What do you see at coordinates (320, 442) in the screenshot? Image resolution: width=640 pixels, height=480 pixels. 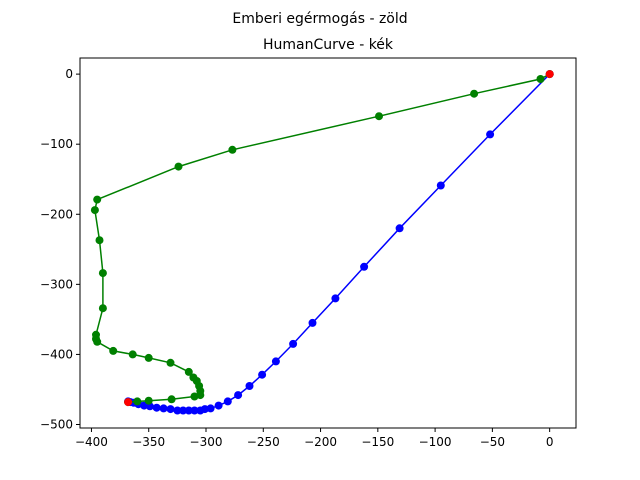 I see `x-tick-label: −200` at bounding box center [320, 442].